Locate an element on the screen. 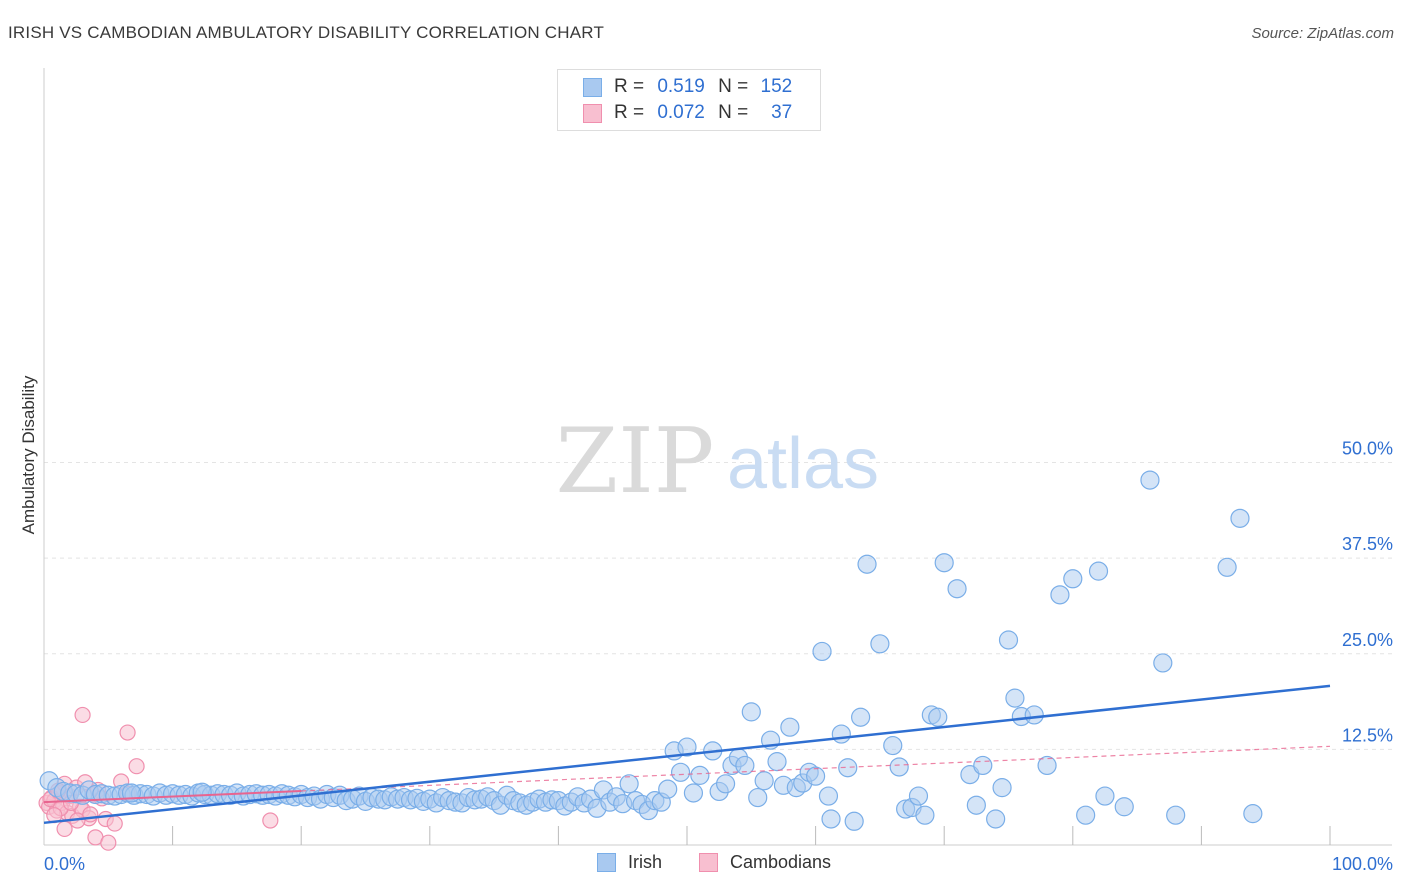  legend-n-value: 152 is located at coordinates (776, 86).